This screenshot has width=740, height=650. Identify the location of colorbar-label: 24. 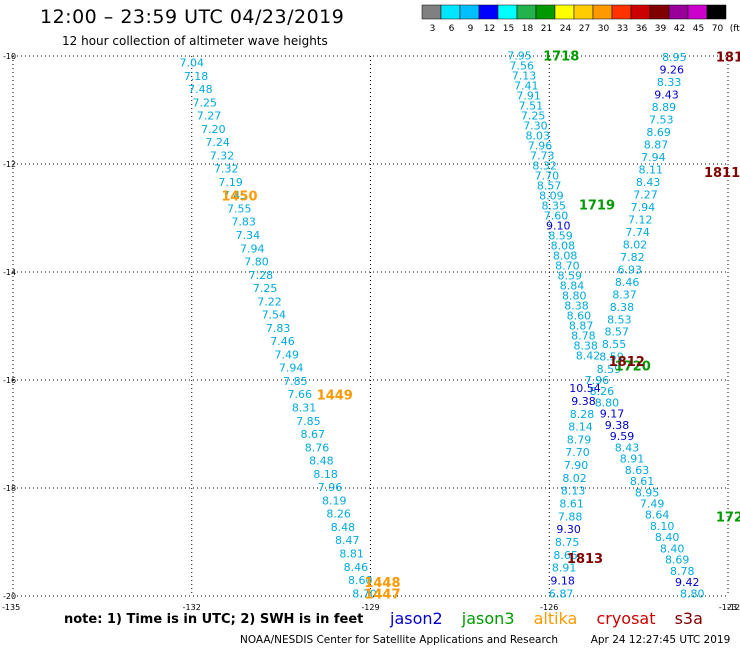
(566, 29).